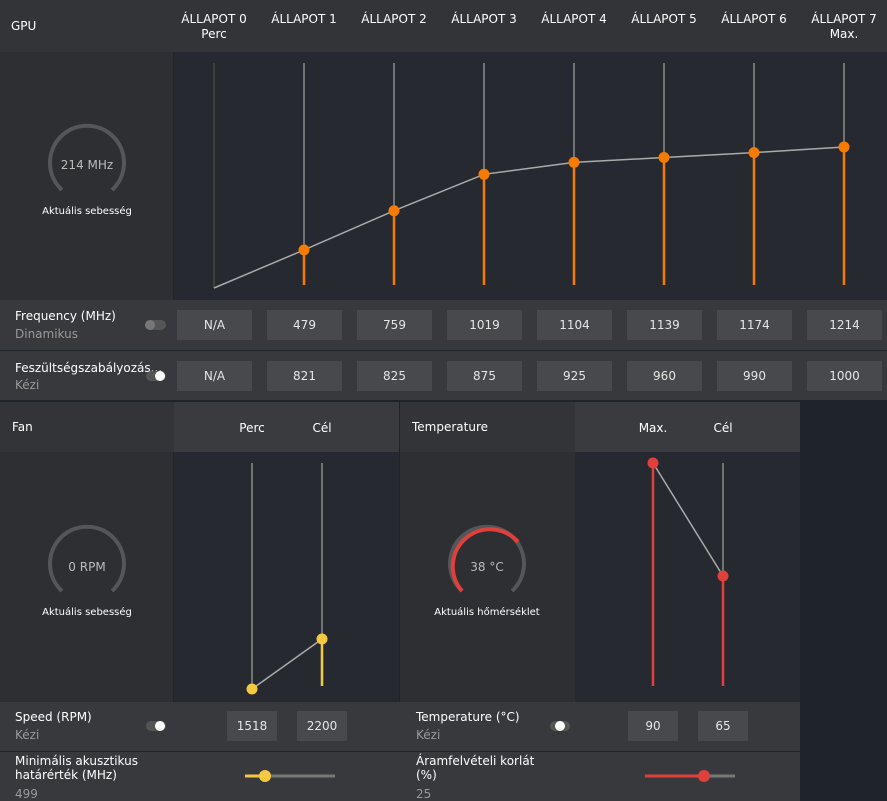 This screenshot has height=801, width=887. I want to click on state-name: ÁLLAPOT 5, so click(664, 19).